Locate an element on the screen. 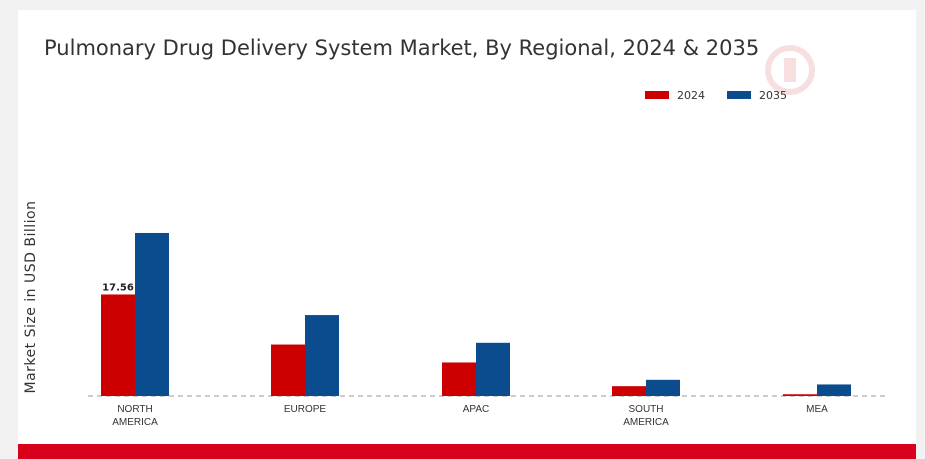 The width and height of the screenshot is (925, 459). bar-2035-north-america is located at coordinates (152, 314).